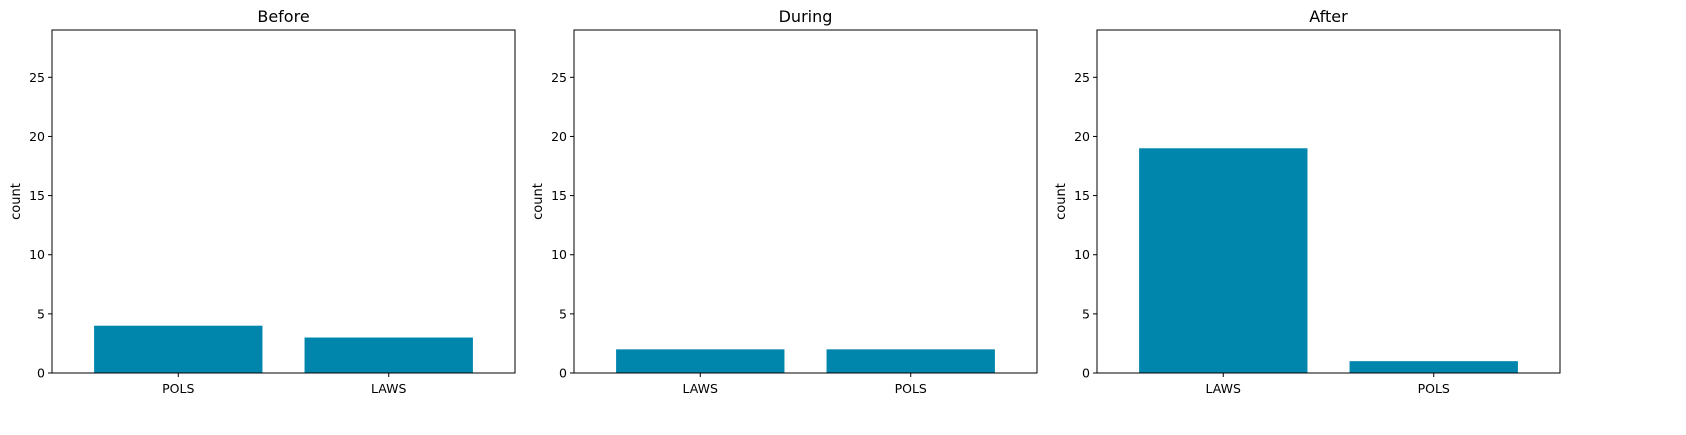 This screenshot has height=435, width=1686. What do you see at coordinates (283, 16) in the screenshot?
I see `chart-title: Before` at bounding box center [283, 16].